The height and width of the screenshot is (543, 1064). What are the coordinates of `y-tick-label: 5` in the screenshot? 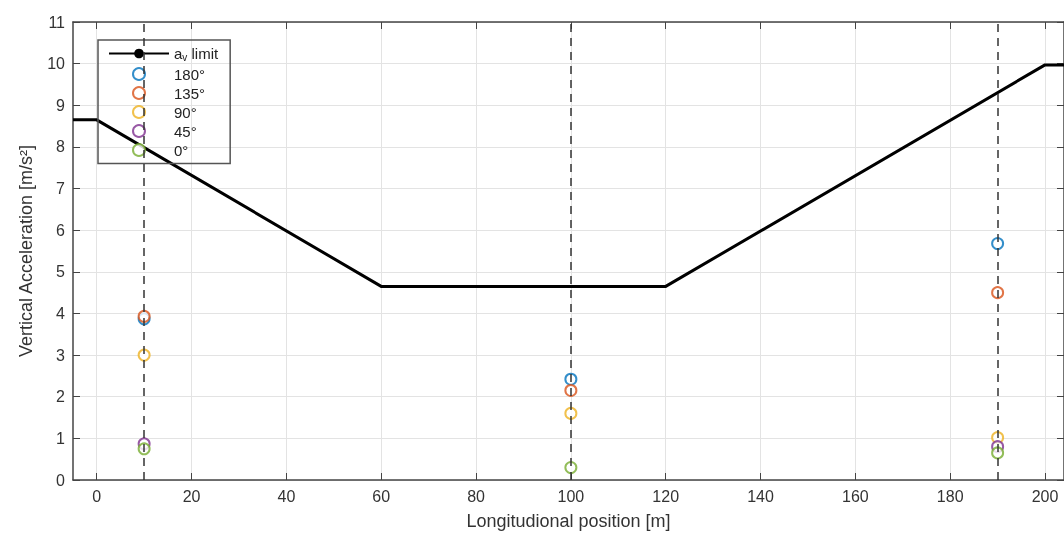 It's located at (61, 272).